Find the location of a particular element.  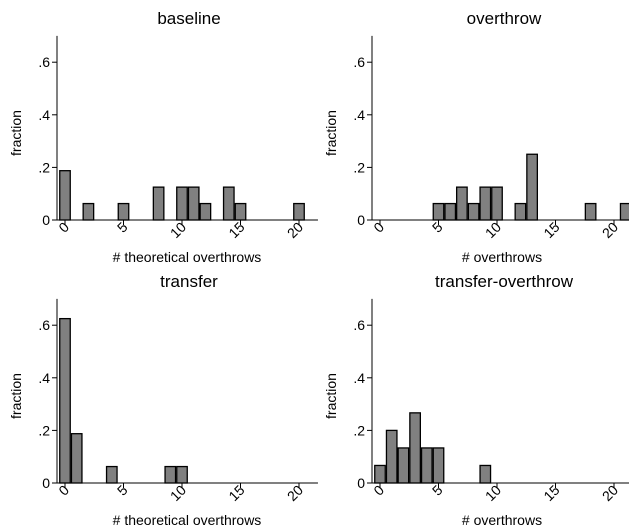

panel-title: transfer-overthrow is located at coordinates (504, 281).